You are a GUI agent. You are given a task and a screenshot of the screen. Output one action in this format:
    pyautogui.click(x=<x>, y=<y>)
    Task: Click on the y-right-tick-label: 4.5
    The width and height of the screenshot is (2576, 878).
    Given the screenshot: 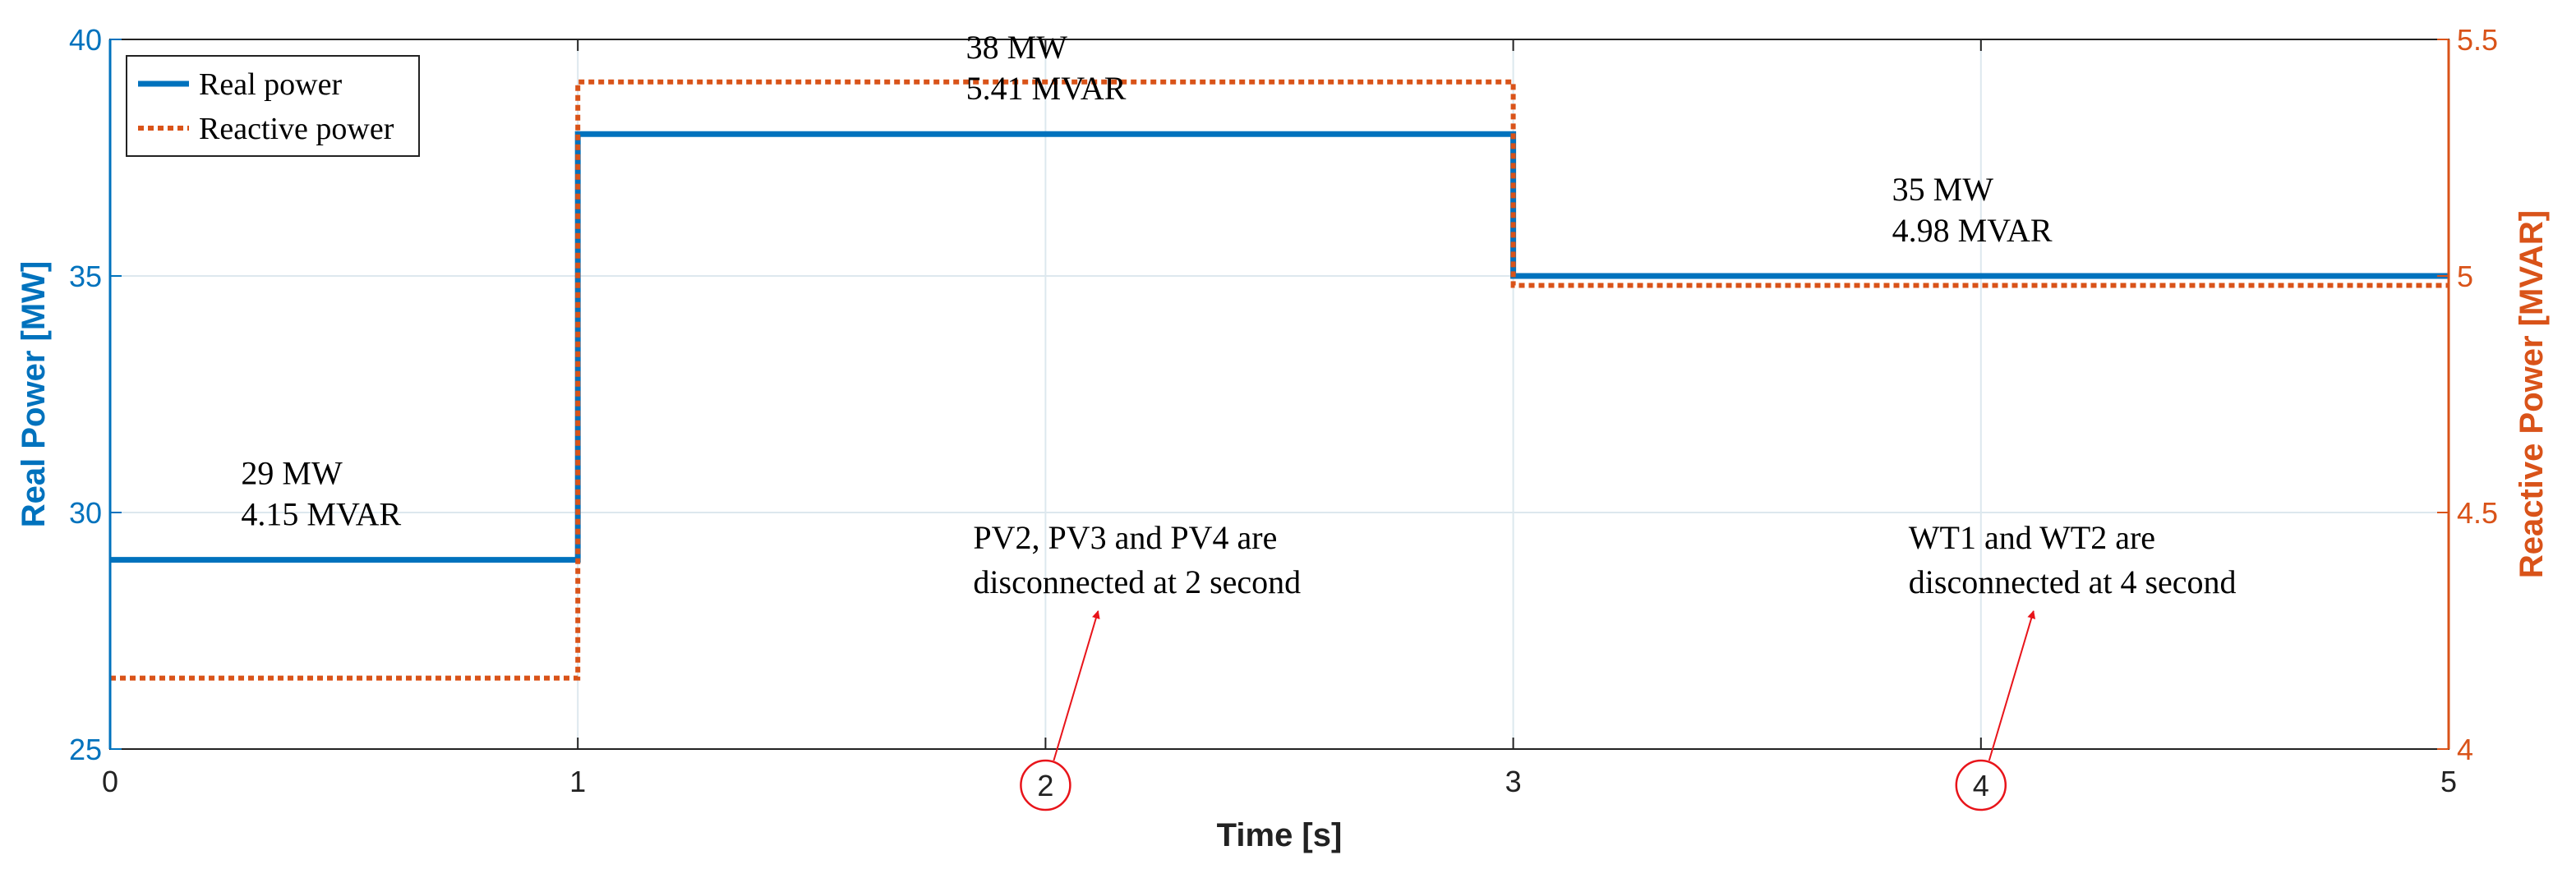 What is the action you would take?
    pyautogui.click(x=2477, y=513)
    